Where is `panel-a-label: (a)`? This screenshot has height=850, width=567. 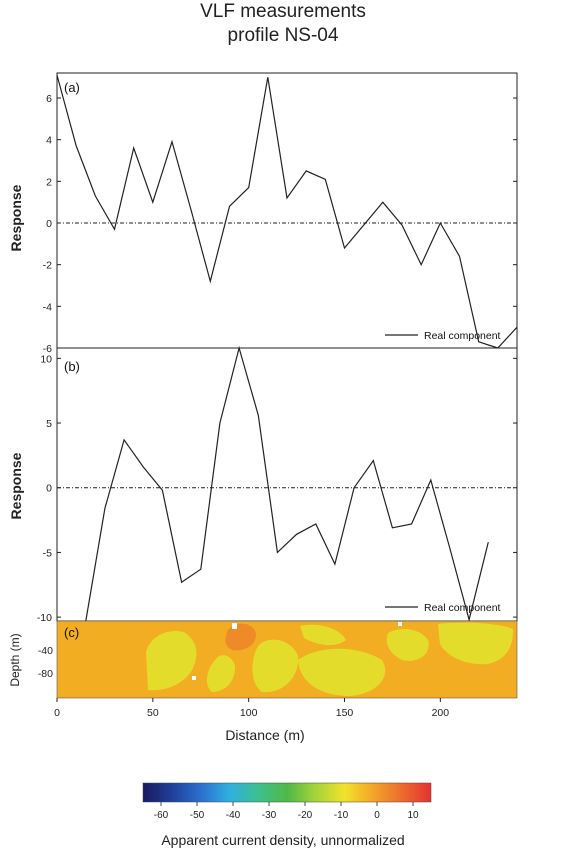
panel-a-label: (a) is located at coordinates (72, 87).